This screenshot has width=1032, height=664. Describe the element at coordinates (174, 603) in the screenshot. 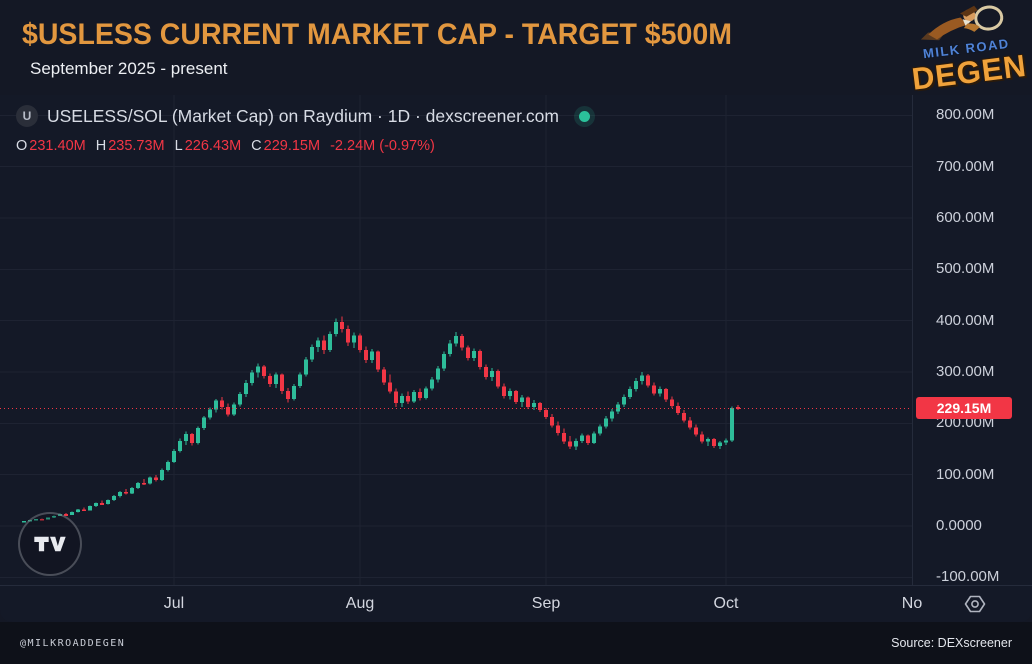

I see `x-axis-month-tick: Jul` at that location.